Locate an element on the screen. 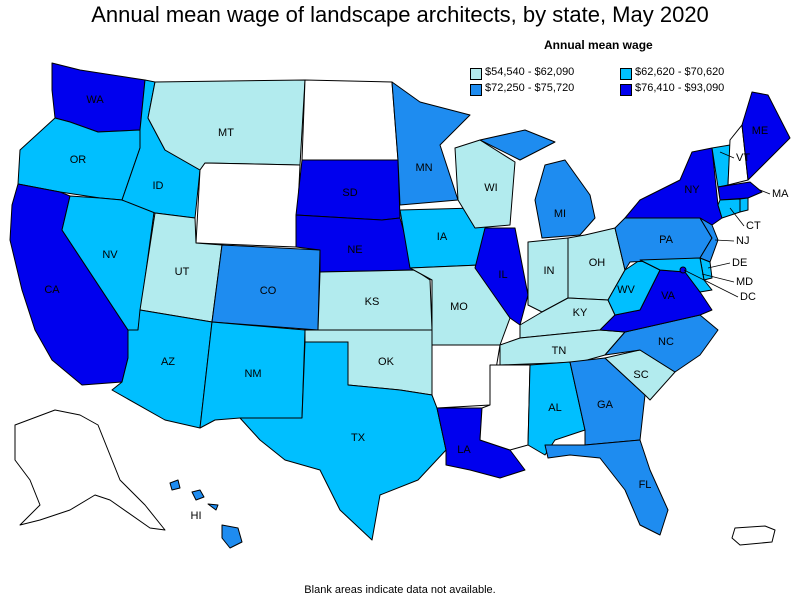 Image resolution: width=800 pixels, height=600 pixels. legend-range: $72,250 - $75,720 is located at coordinates (530, 88).